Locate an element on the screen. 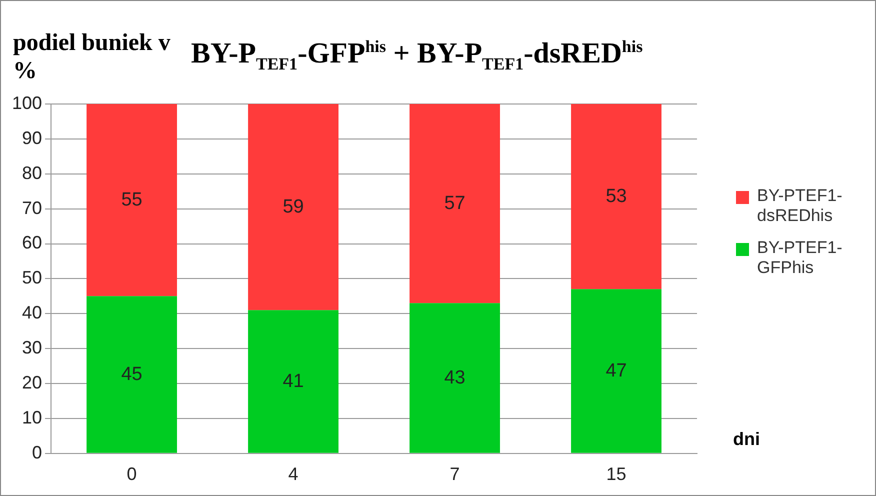 This screenshot has height=496, width=876. y-tick-label: 0 is located at coordinates (37, 452).